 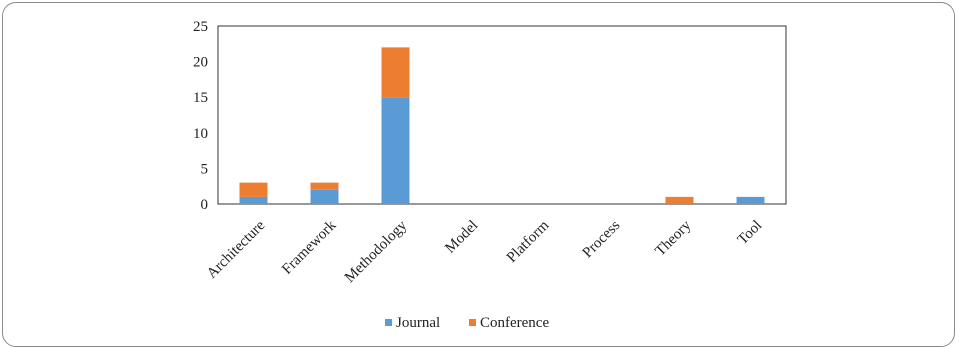 I want to click on y-tick-label: 25, so click(x=200, y=27).